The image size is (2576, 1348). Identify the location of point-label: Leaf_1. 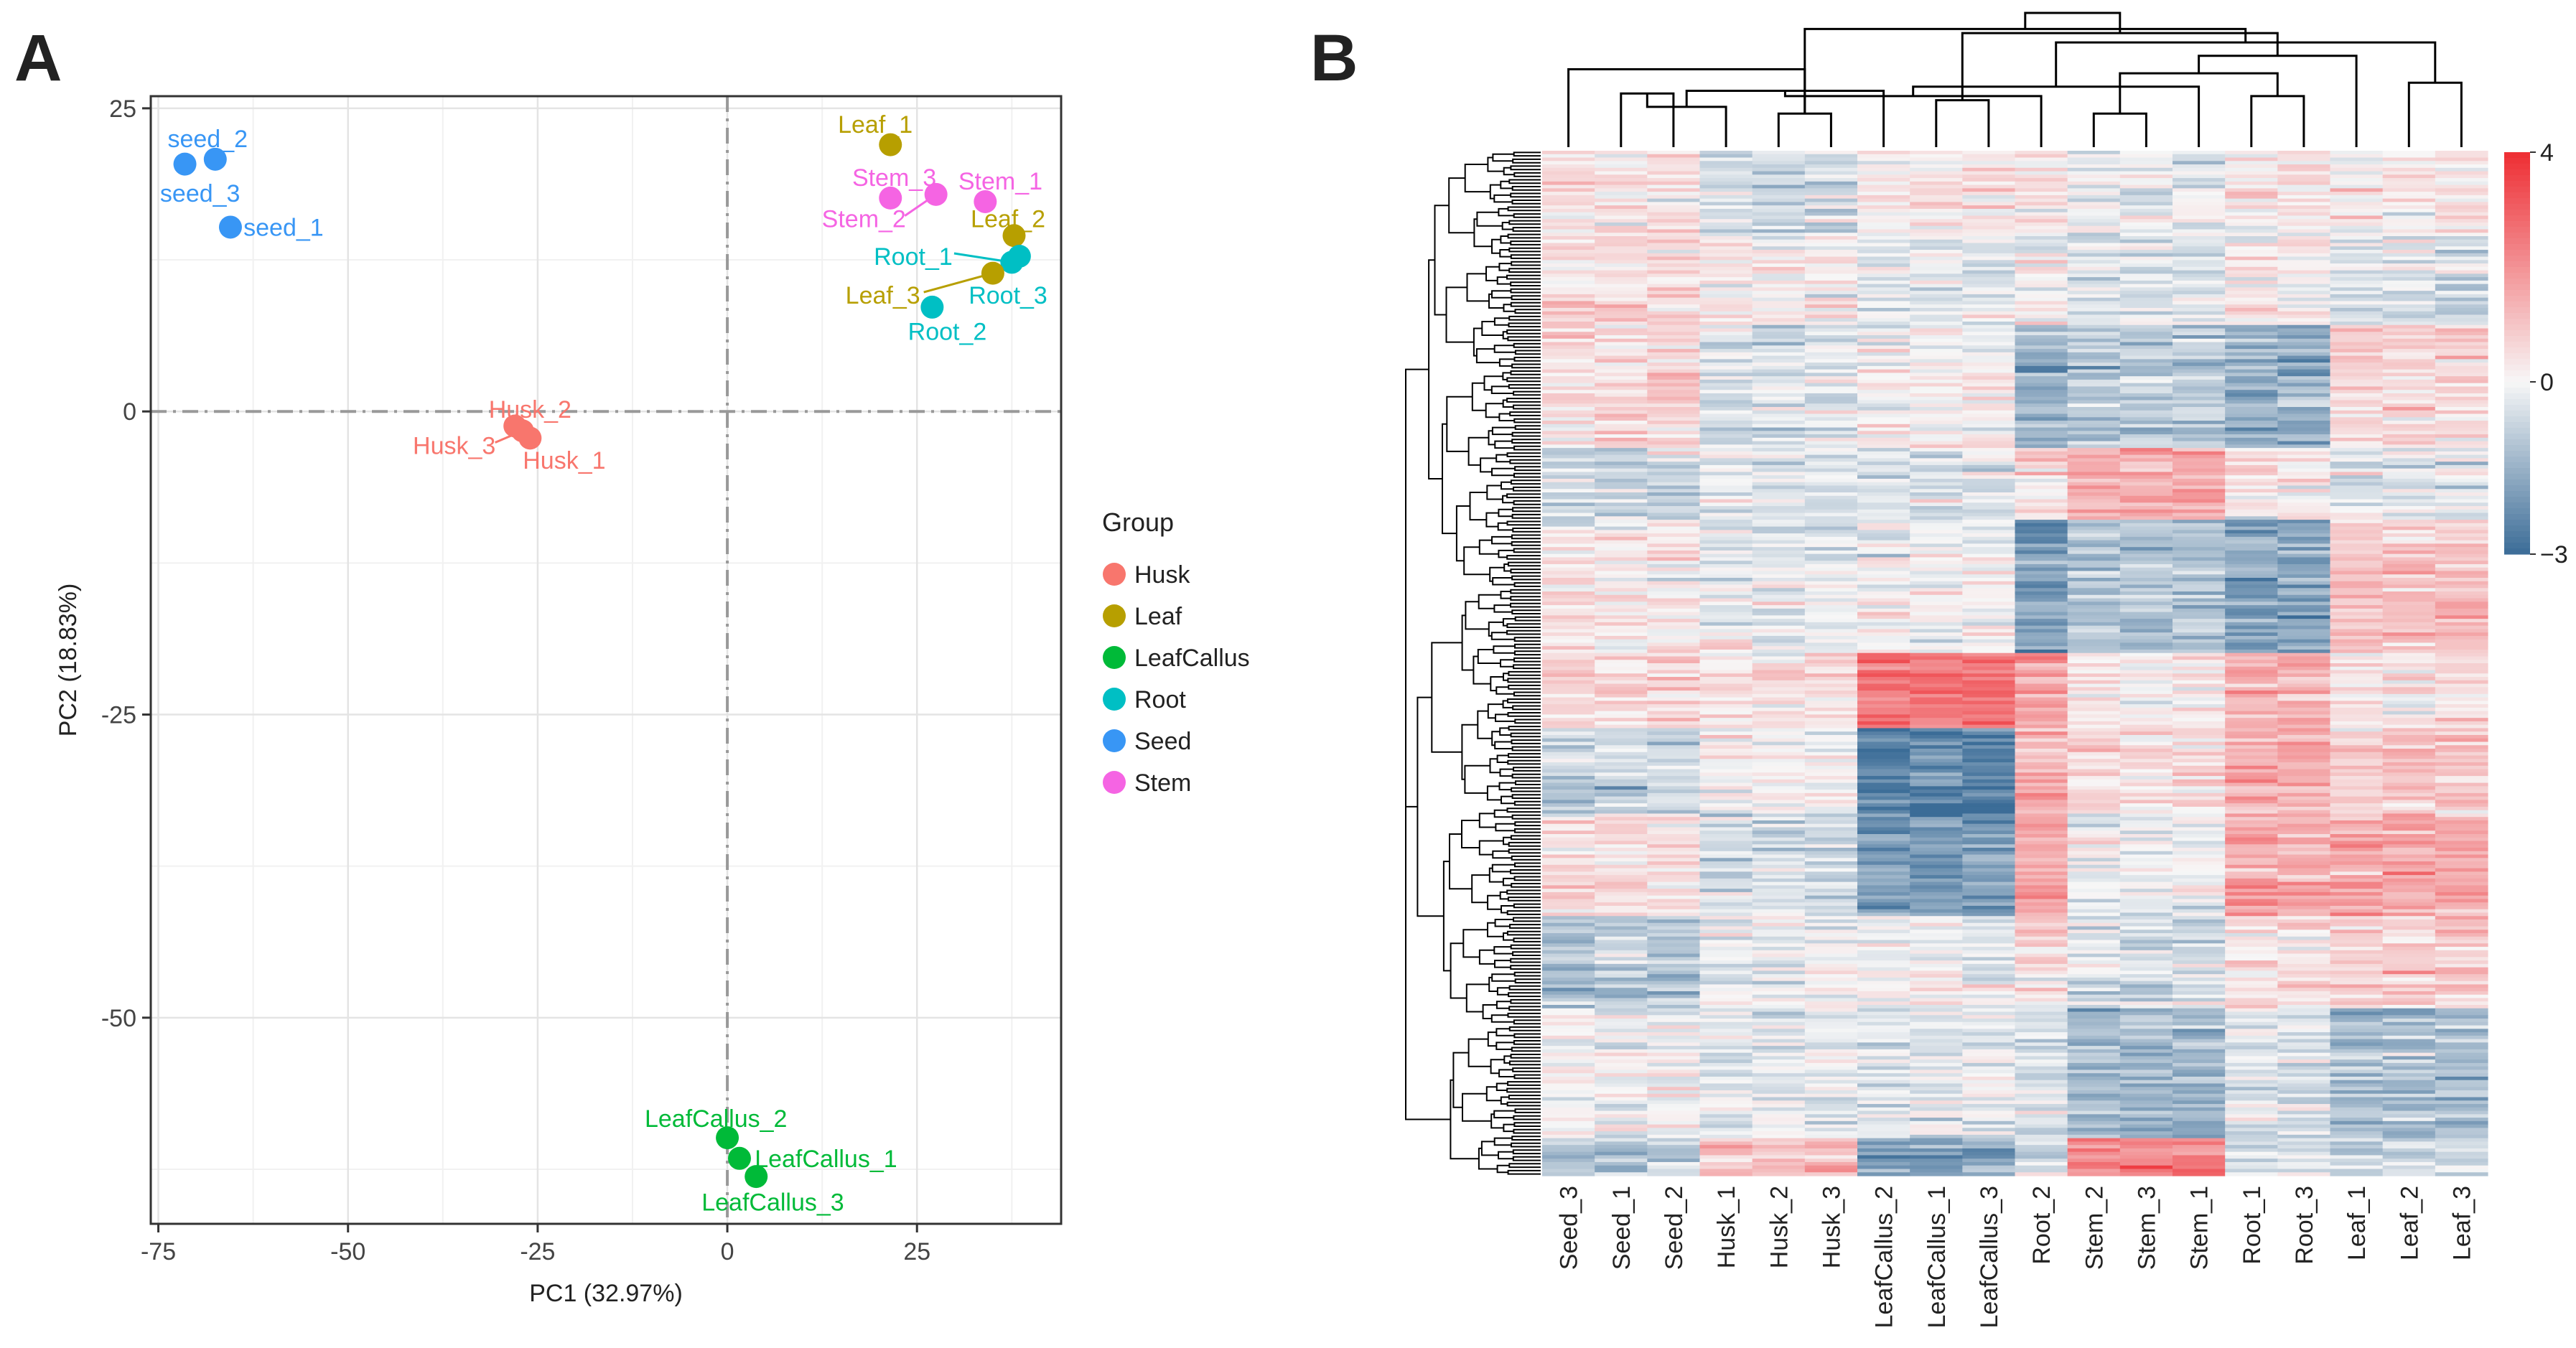
(875, 125).